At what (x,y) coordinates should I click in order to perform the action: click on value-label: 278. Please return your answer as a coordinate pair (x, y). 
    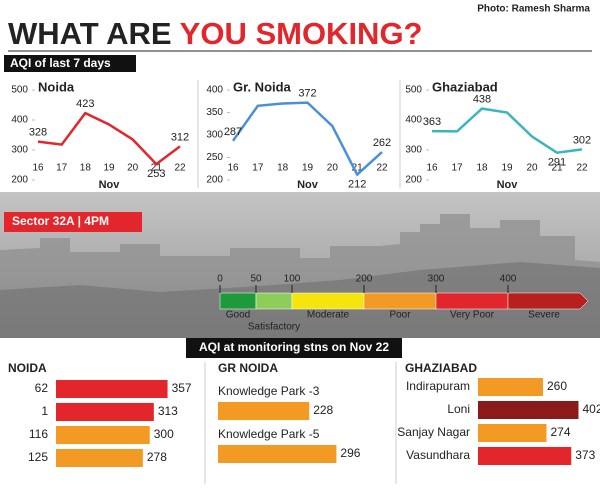
    Looking at the image, I should click on (157, 457).